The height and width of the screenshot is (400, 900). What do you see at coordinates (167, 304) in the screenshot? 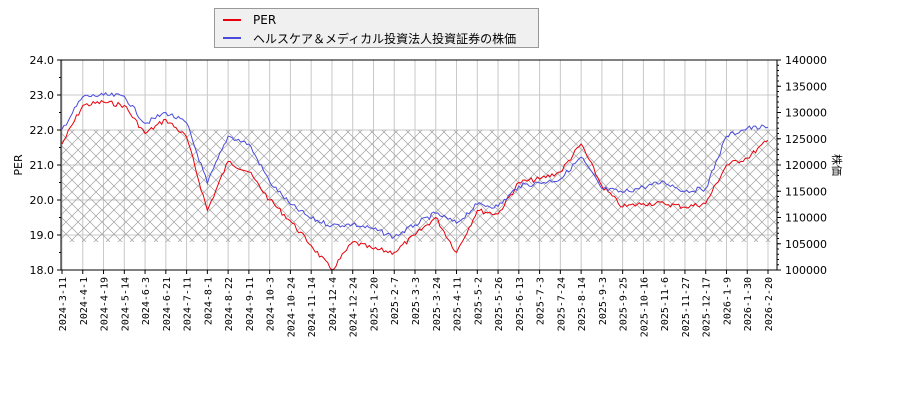
I see `x-tick-label: 2024-6-21` at bounding box center [167, 304].